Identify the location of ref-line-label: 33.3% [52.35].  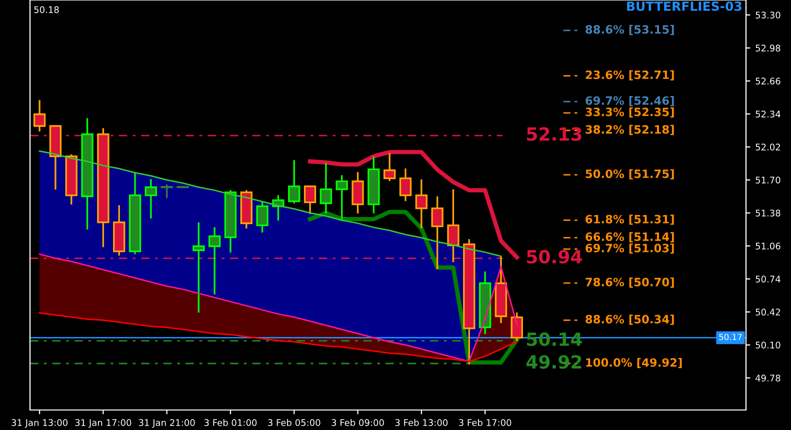
(630, 112).